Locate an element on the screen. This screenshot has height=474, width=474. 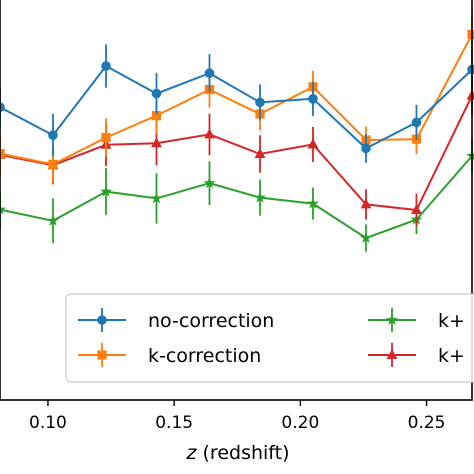
x-tick-label: 0.20 is located at coordinates (300, 423).